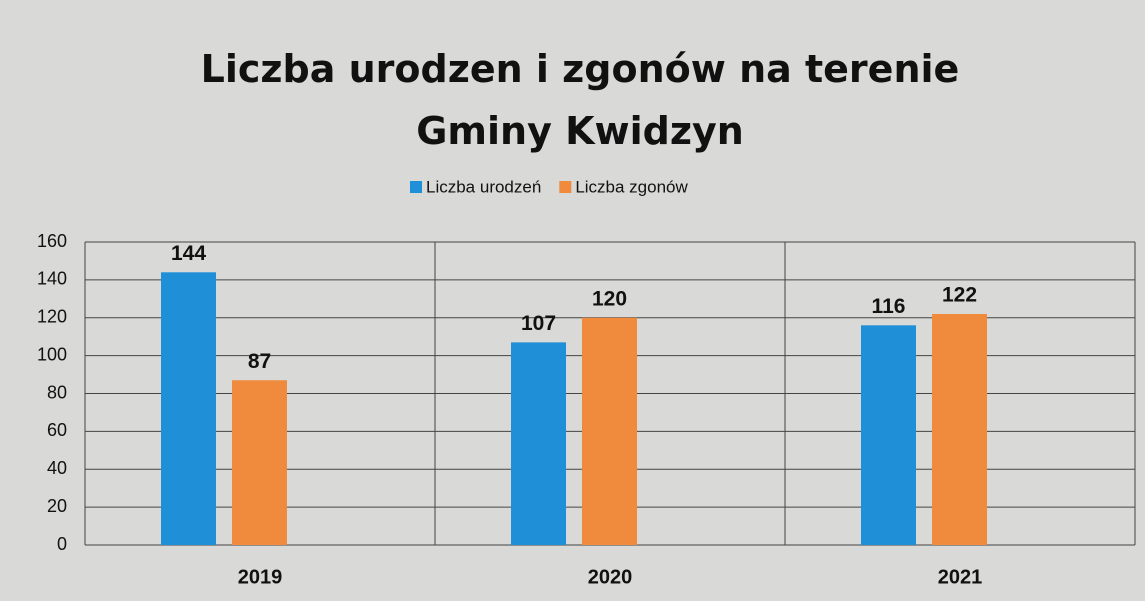 The width and height of the screenshot is (1145, 601). Describe the element at coordinates (57, 468) in the screenshot. I see `y-tick-label: 40` at that location.